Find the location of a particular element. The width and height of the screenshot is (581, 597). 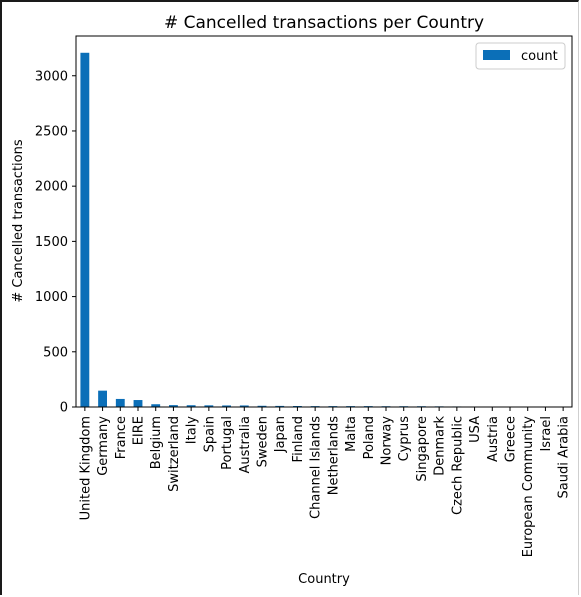

x-tick-label: Netherlands is located at coordinates (333, 455).